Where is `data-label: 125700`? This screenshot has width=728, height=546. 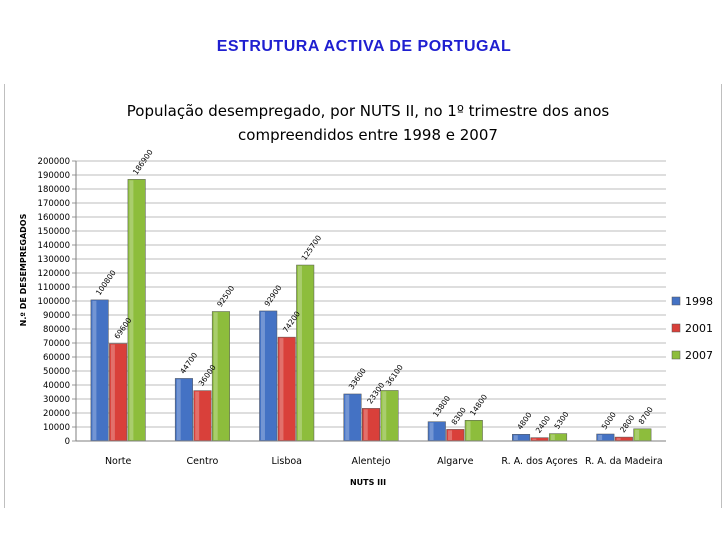
data-label: 125700 is located at coordinates (311, 247).